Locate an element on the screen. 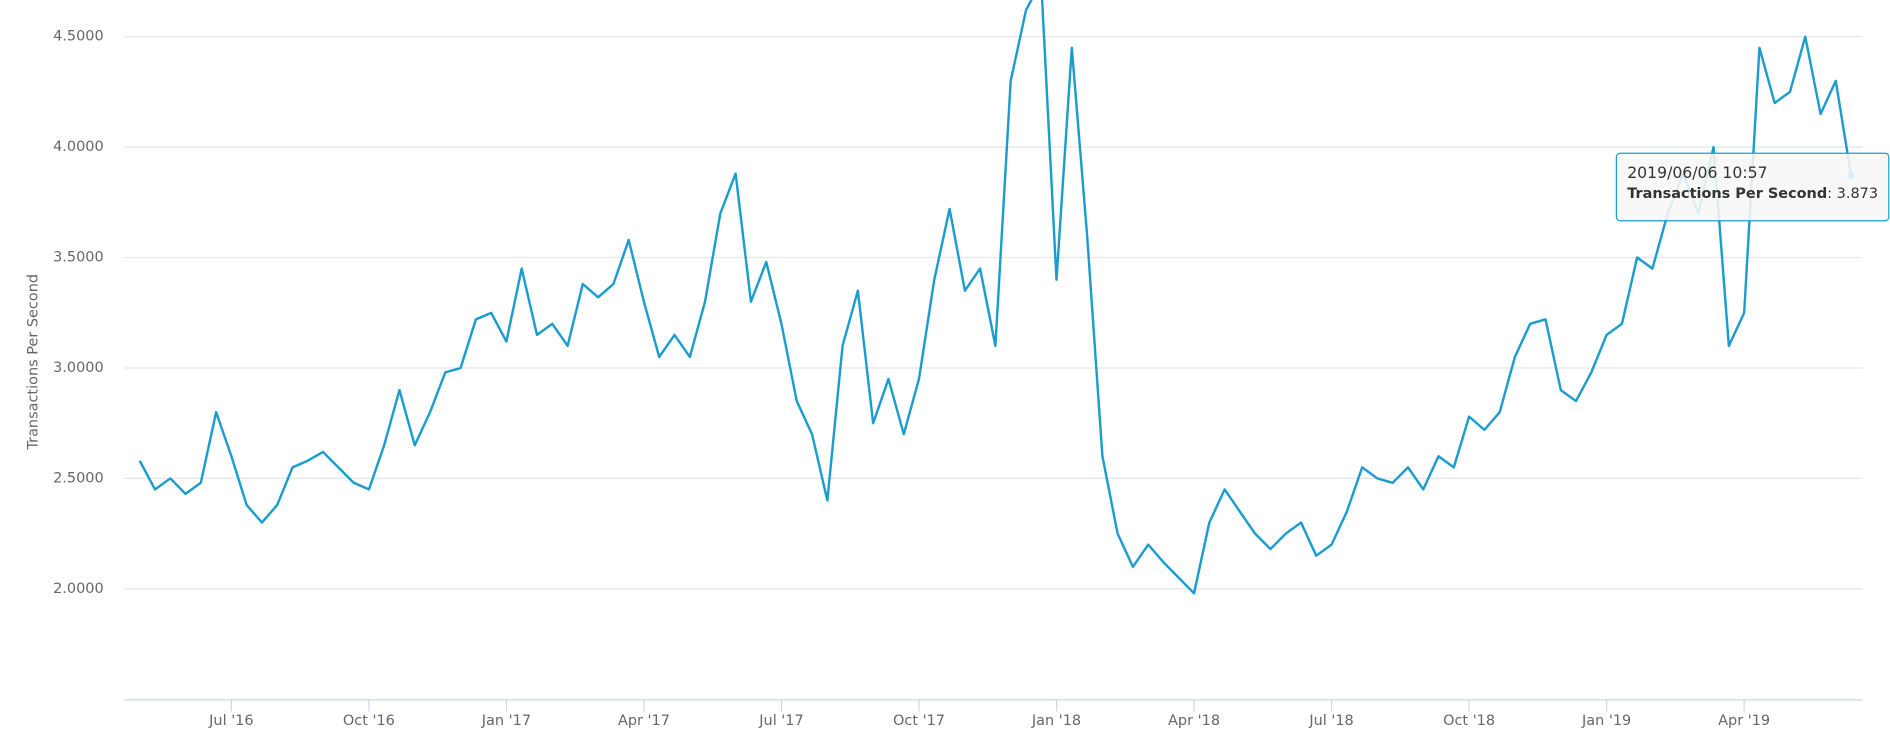 The image size is (1890, 738). y-axis-label: Transactions Per Second is located at coordinates (34, 362).